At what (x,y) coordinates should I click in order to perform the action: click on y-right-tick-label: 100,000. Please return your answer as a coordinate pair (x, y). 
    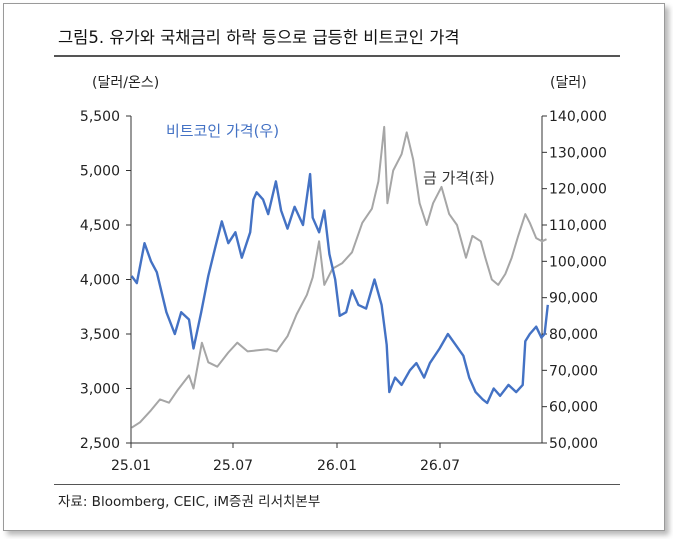
    Looking at the image, I should click on (578, 262).